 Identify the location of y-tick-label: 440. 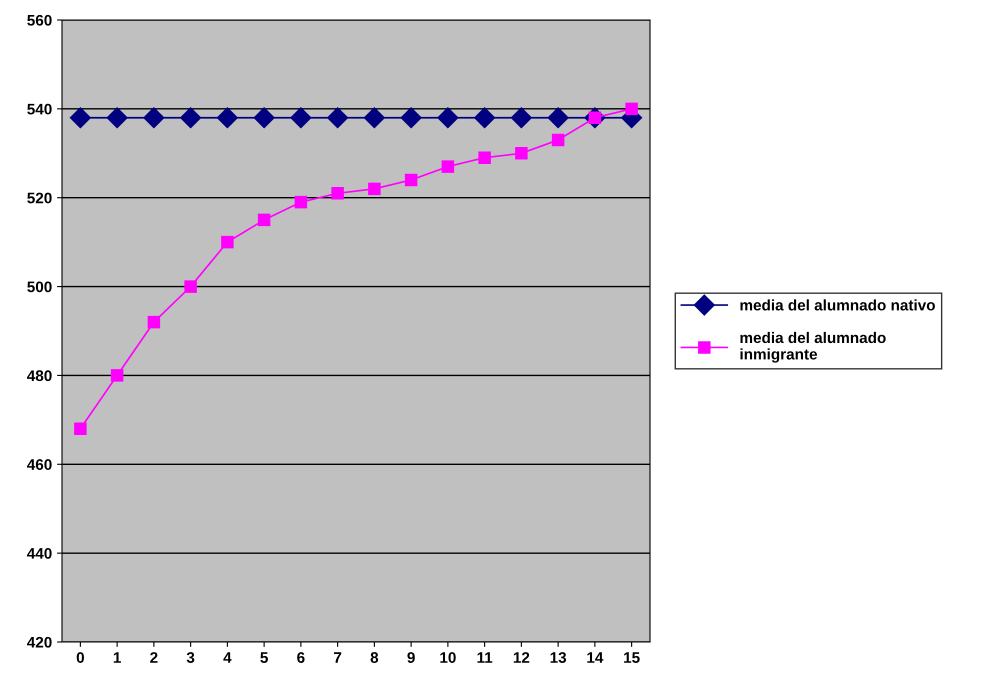
(39, 553).